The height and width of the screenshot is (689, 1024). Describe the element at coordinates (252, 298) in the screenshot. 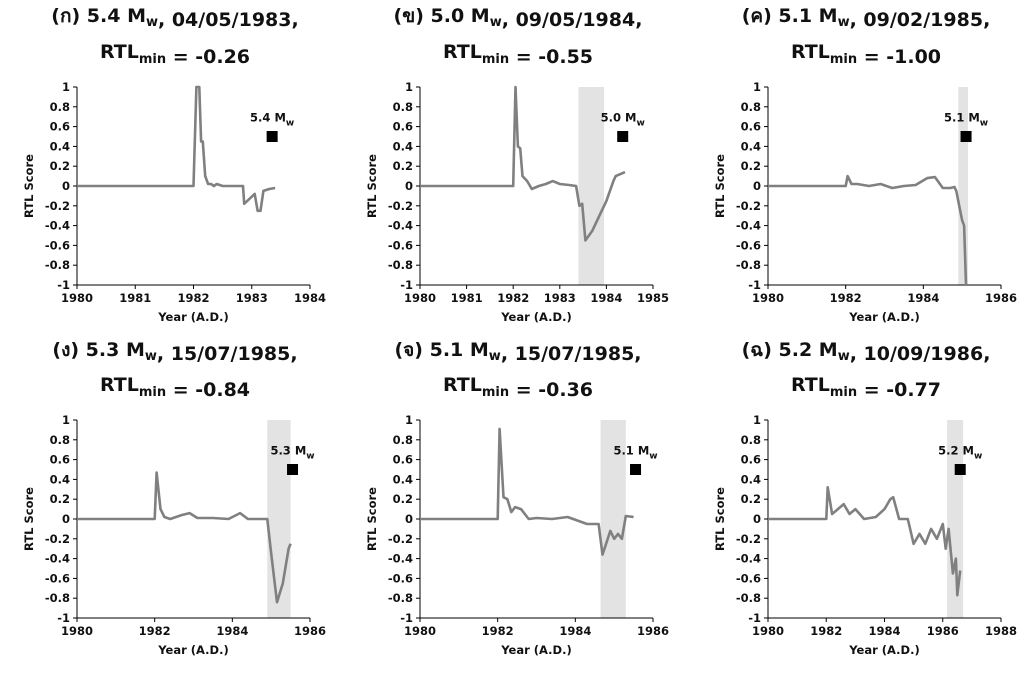

I see `x-tick-label: 1983` at that location.